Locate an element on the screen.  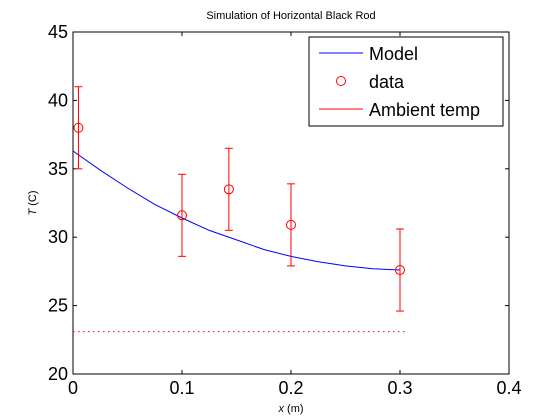
legend: Model data Ambient temp is located at coordinates (406, 81).